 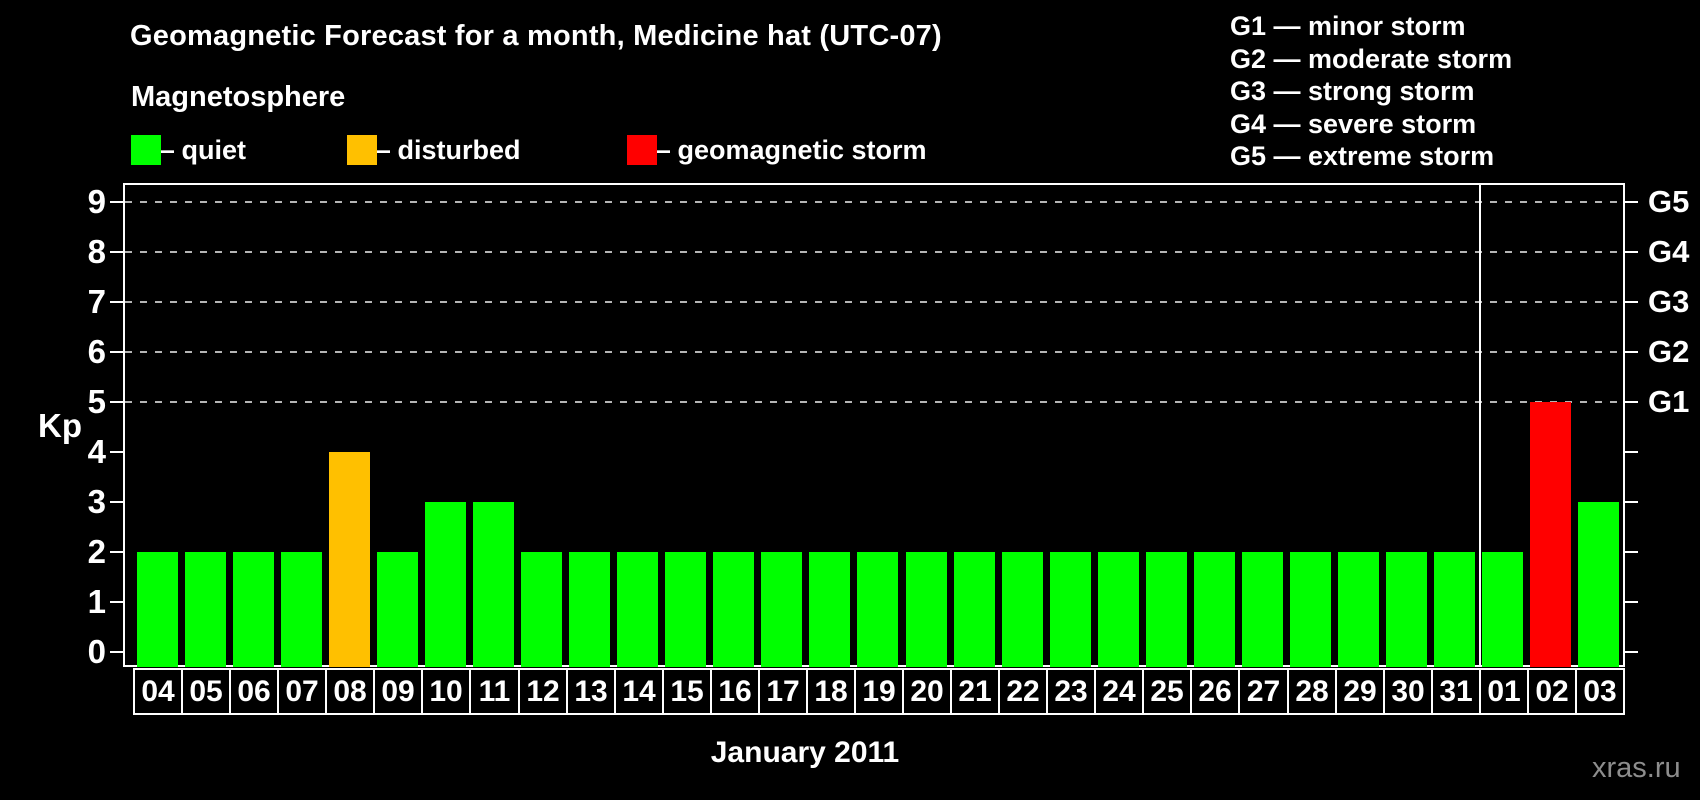 What do you see at coordinates (96, 451) in the screenshot?
I see `y-axis-tick-label-4: 4` at bounding box center [96, 451].